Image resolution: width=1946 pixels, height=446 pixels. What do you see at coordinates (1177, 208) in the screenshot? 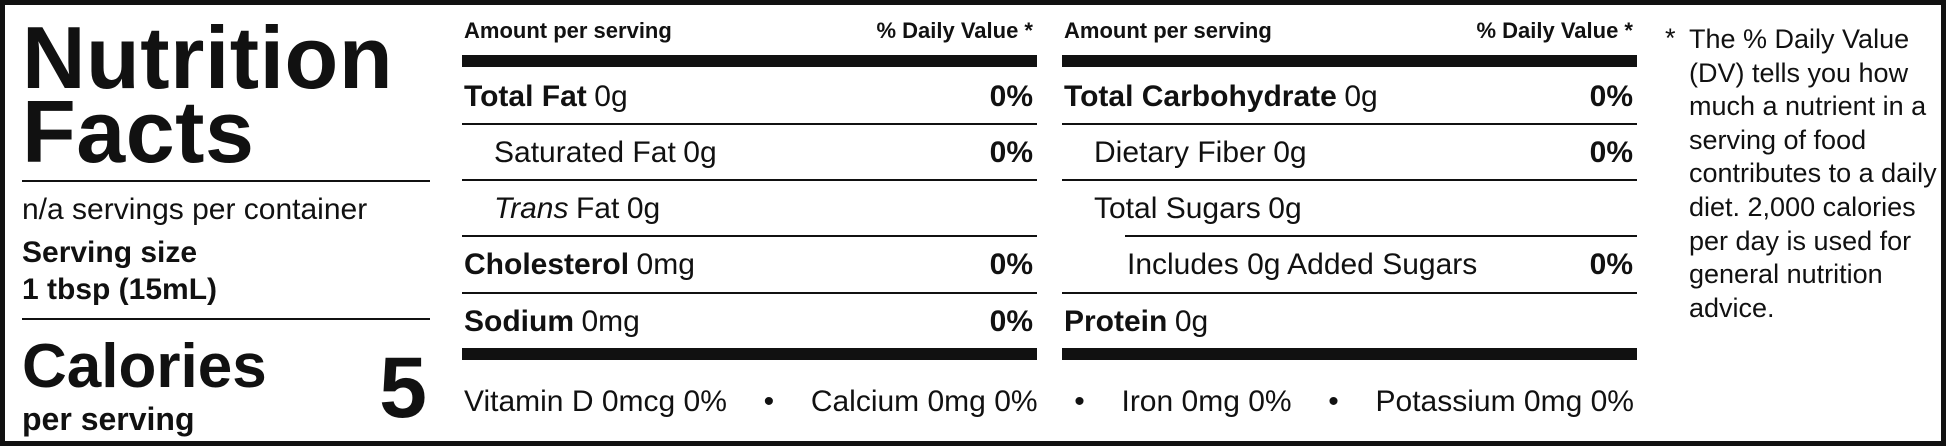
I see `nutrient-name: Total Sugars` at bounding box center [1177, 208].